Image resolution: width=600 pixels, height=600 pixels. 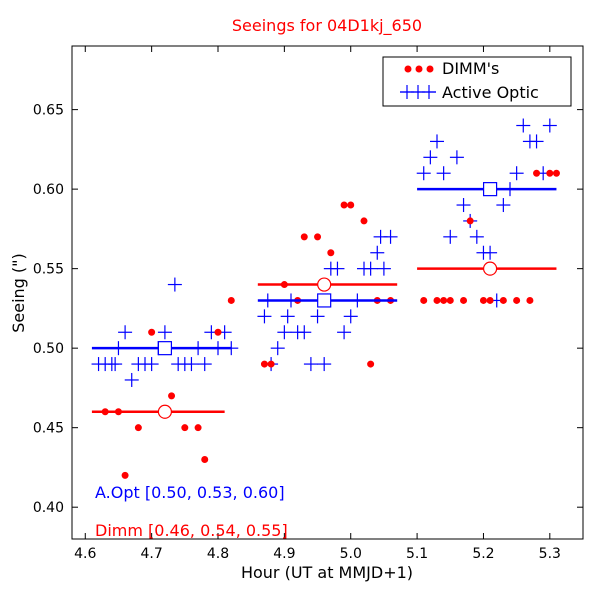 What do you see at coordinates (191, 530) in the screenshot?
I see `dimm-summary-annotation: Dimm [0.46, 0.54, 0.55]` at bounding box center [191, 530].